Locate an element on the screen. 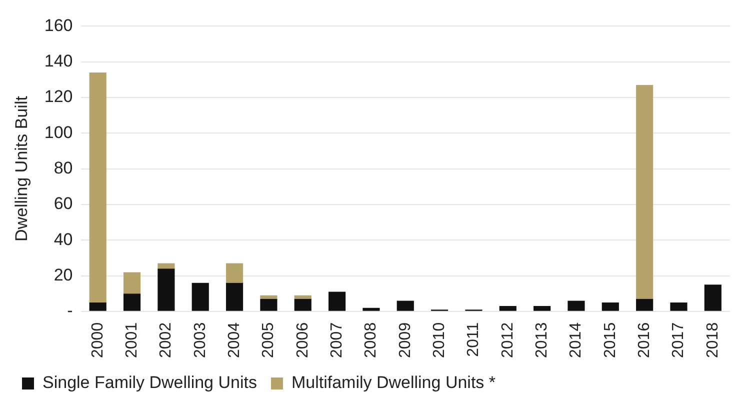 The width and height of the screenshot is (746, 412). x-tick-label: 2012 is located at coordinates (507, 340).